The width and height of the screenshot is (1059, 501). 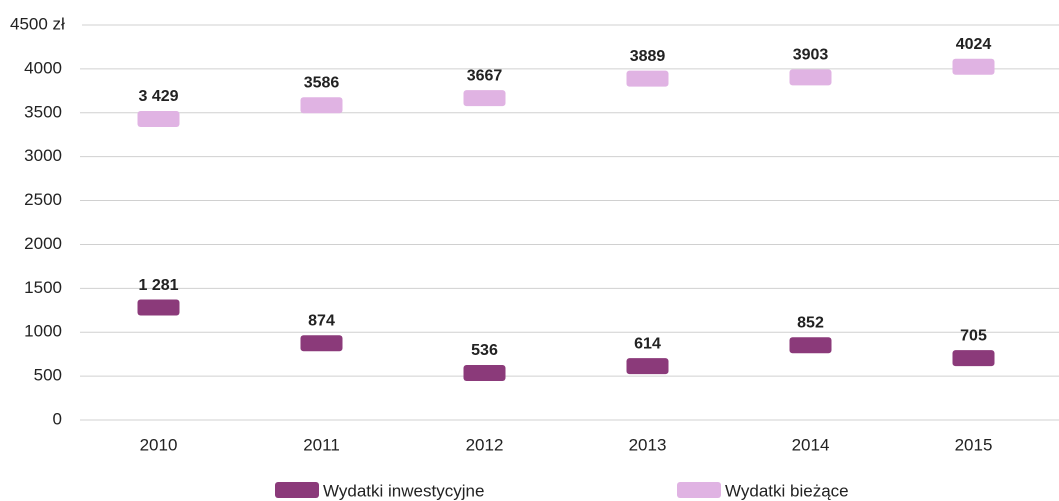 I want to click on x-tick-label: 2011, so click(x=321, y=444).